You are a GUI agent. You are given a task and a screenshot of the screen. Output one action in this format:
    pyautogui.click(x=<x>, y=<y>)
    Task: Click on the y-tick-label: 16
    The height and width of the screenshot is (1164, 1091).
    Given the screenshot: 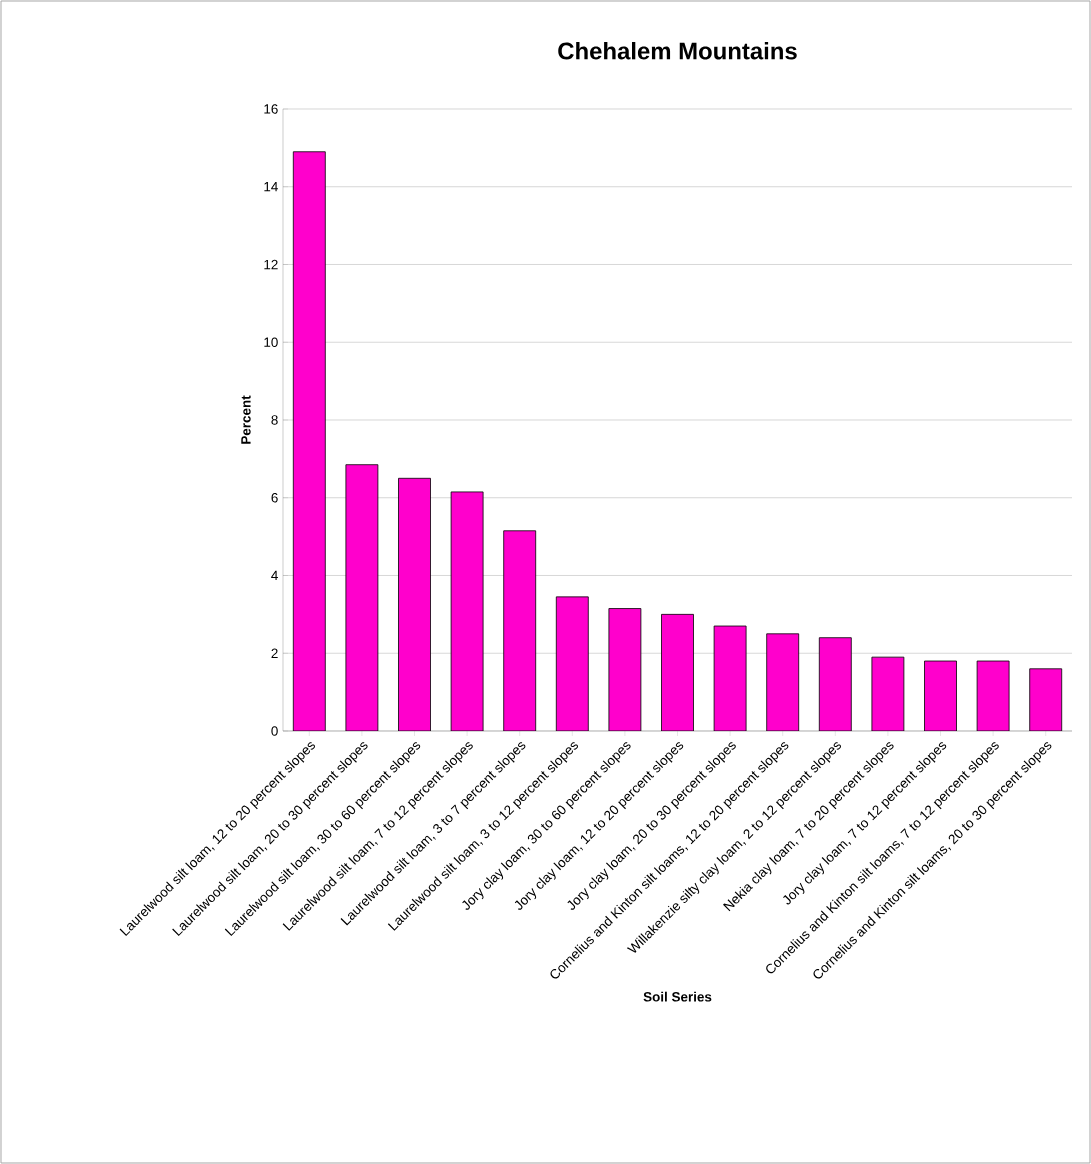 What is the action you would take?
    pyautogui.click(x=271, y=109)
    